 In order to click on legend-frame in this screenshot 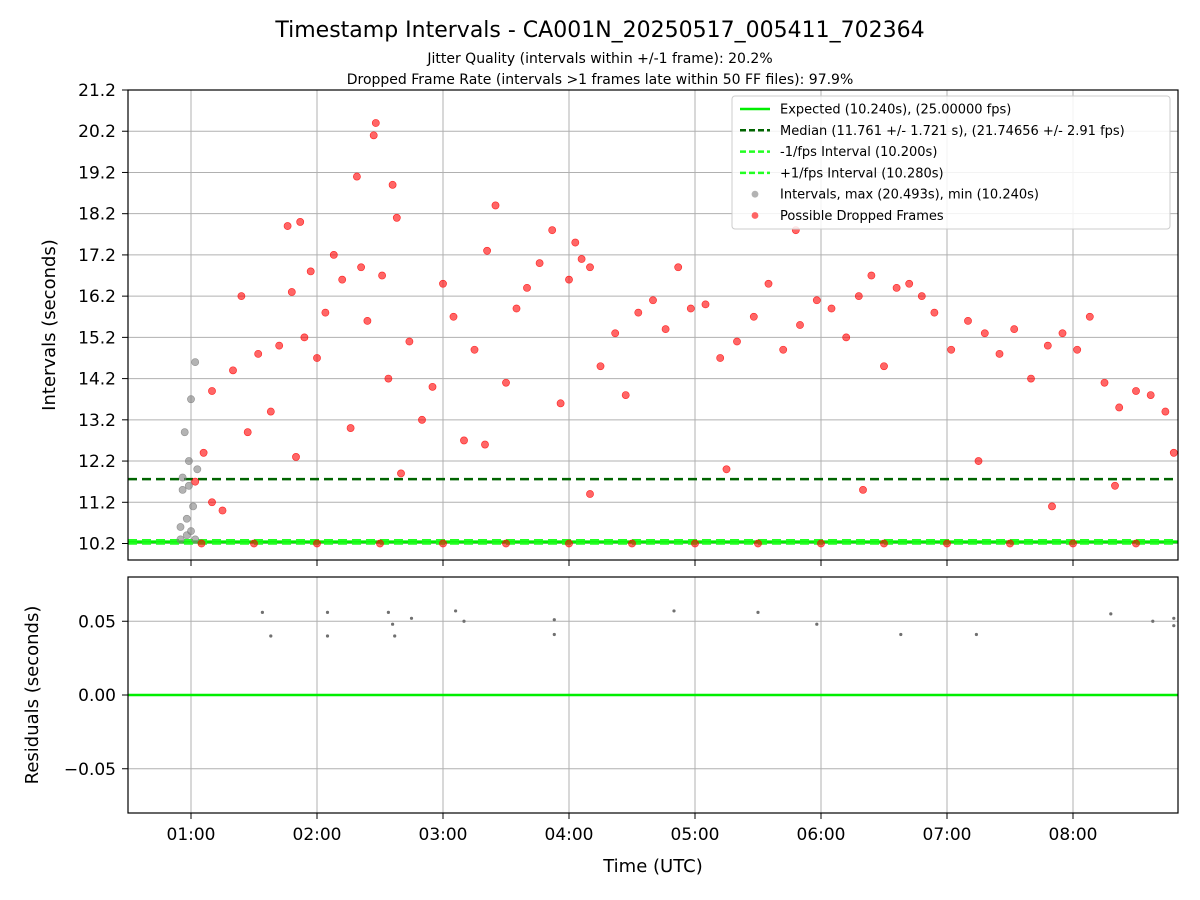, I will do `click(951, 162)`.